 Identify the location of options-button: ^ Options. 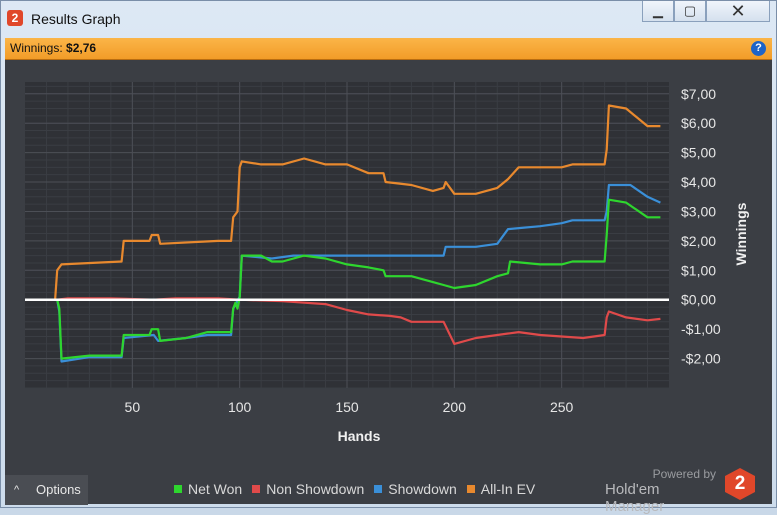
(46, 490).